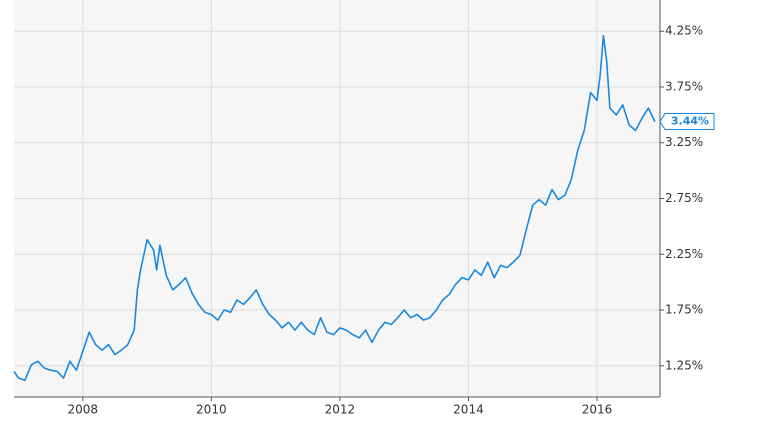  What do you see at coordinates (684, 254) in the screenshot?
I see `y-tick-label: 2.25%` at bounding box center [684, 254].